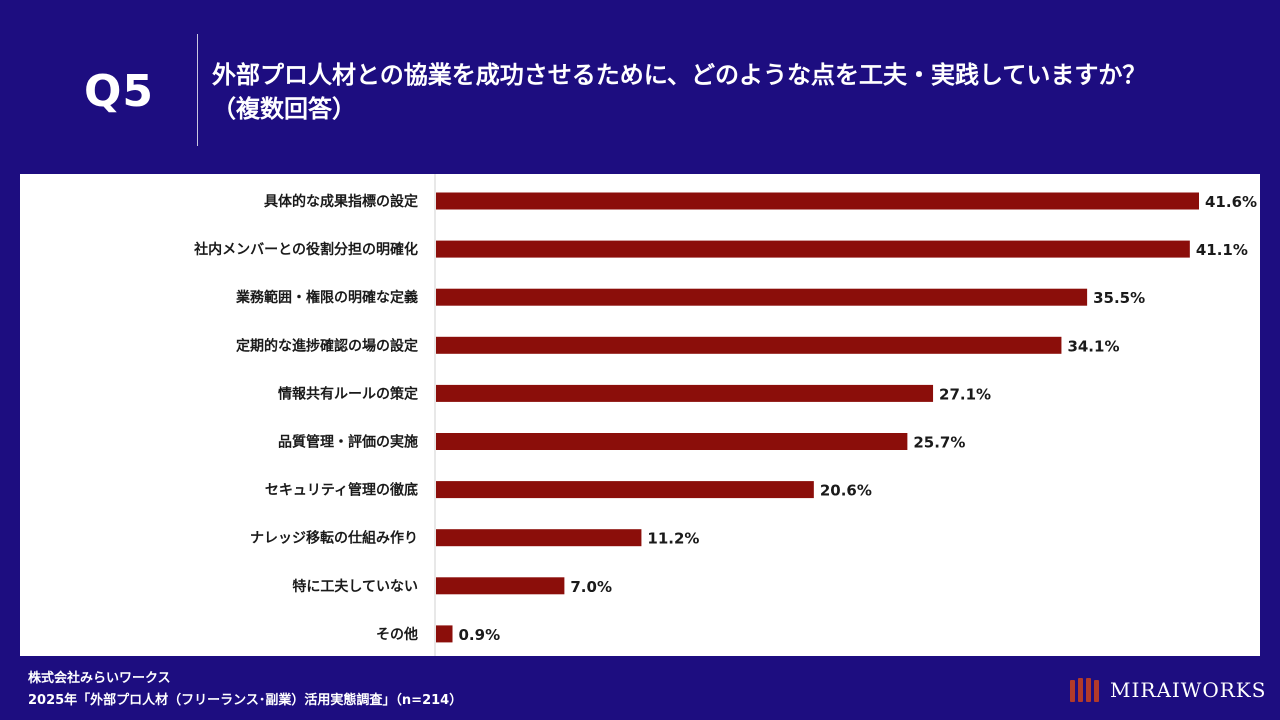 Image resolution: width=1280 pixels, height=720 pixels. What do you see at coordinates (327, 345) in the screenshot?
I see `category-label: 定期的な進捗確認の場の設定` at bounding box center [327, 345].